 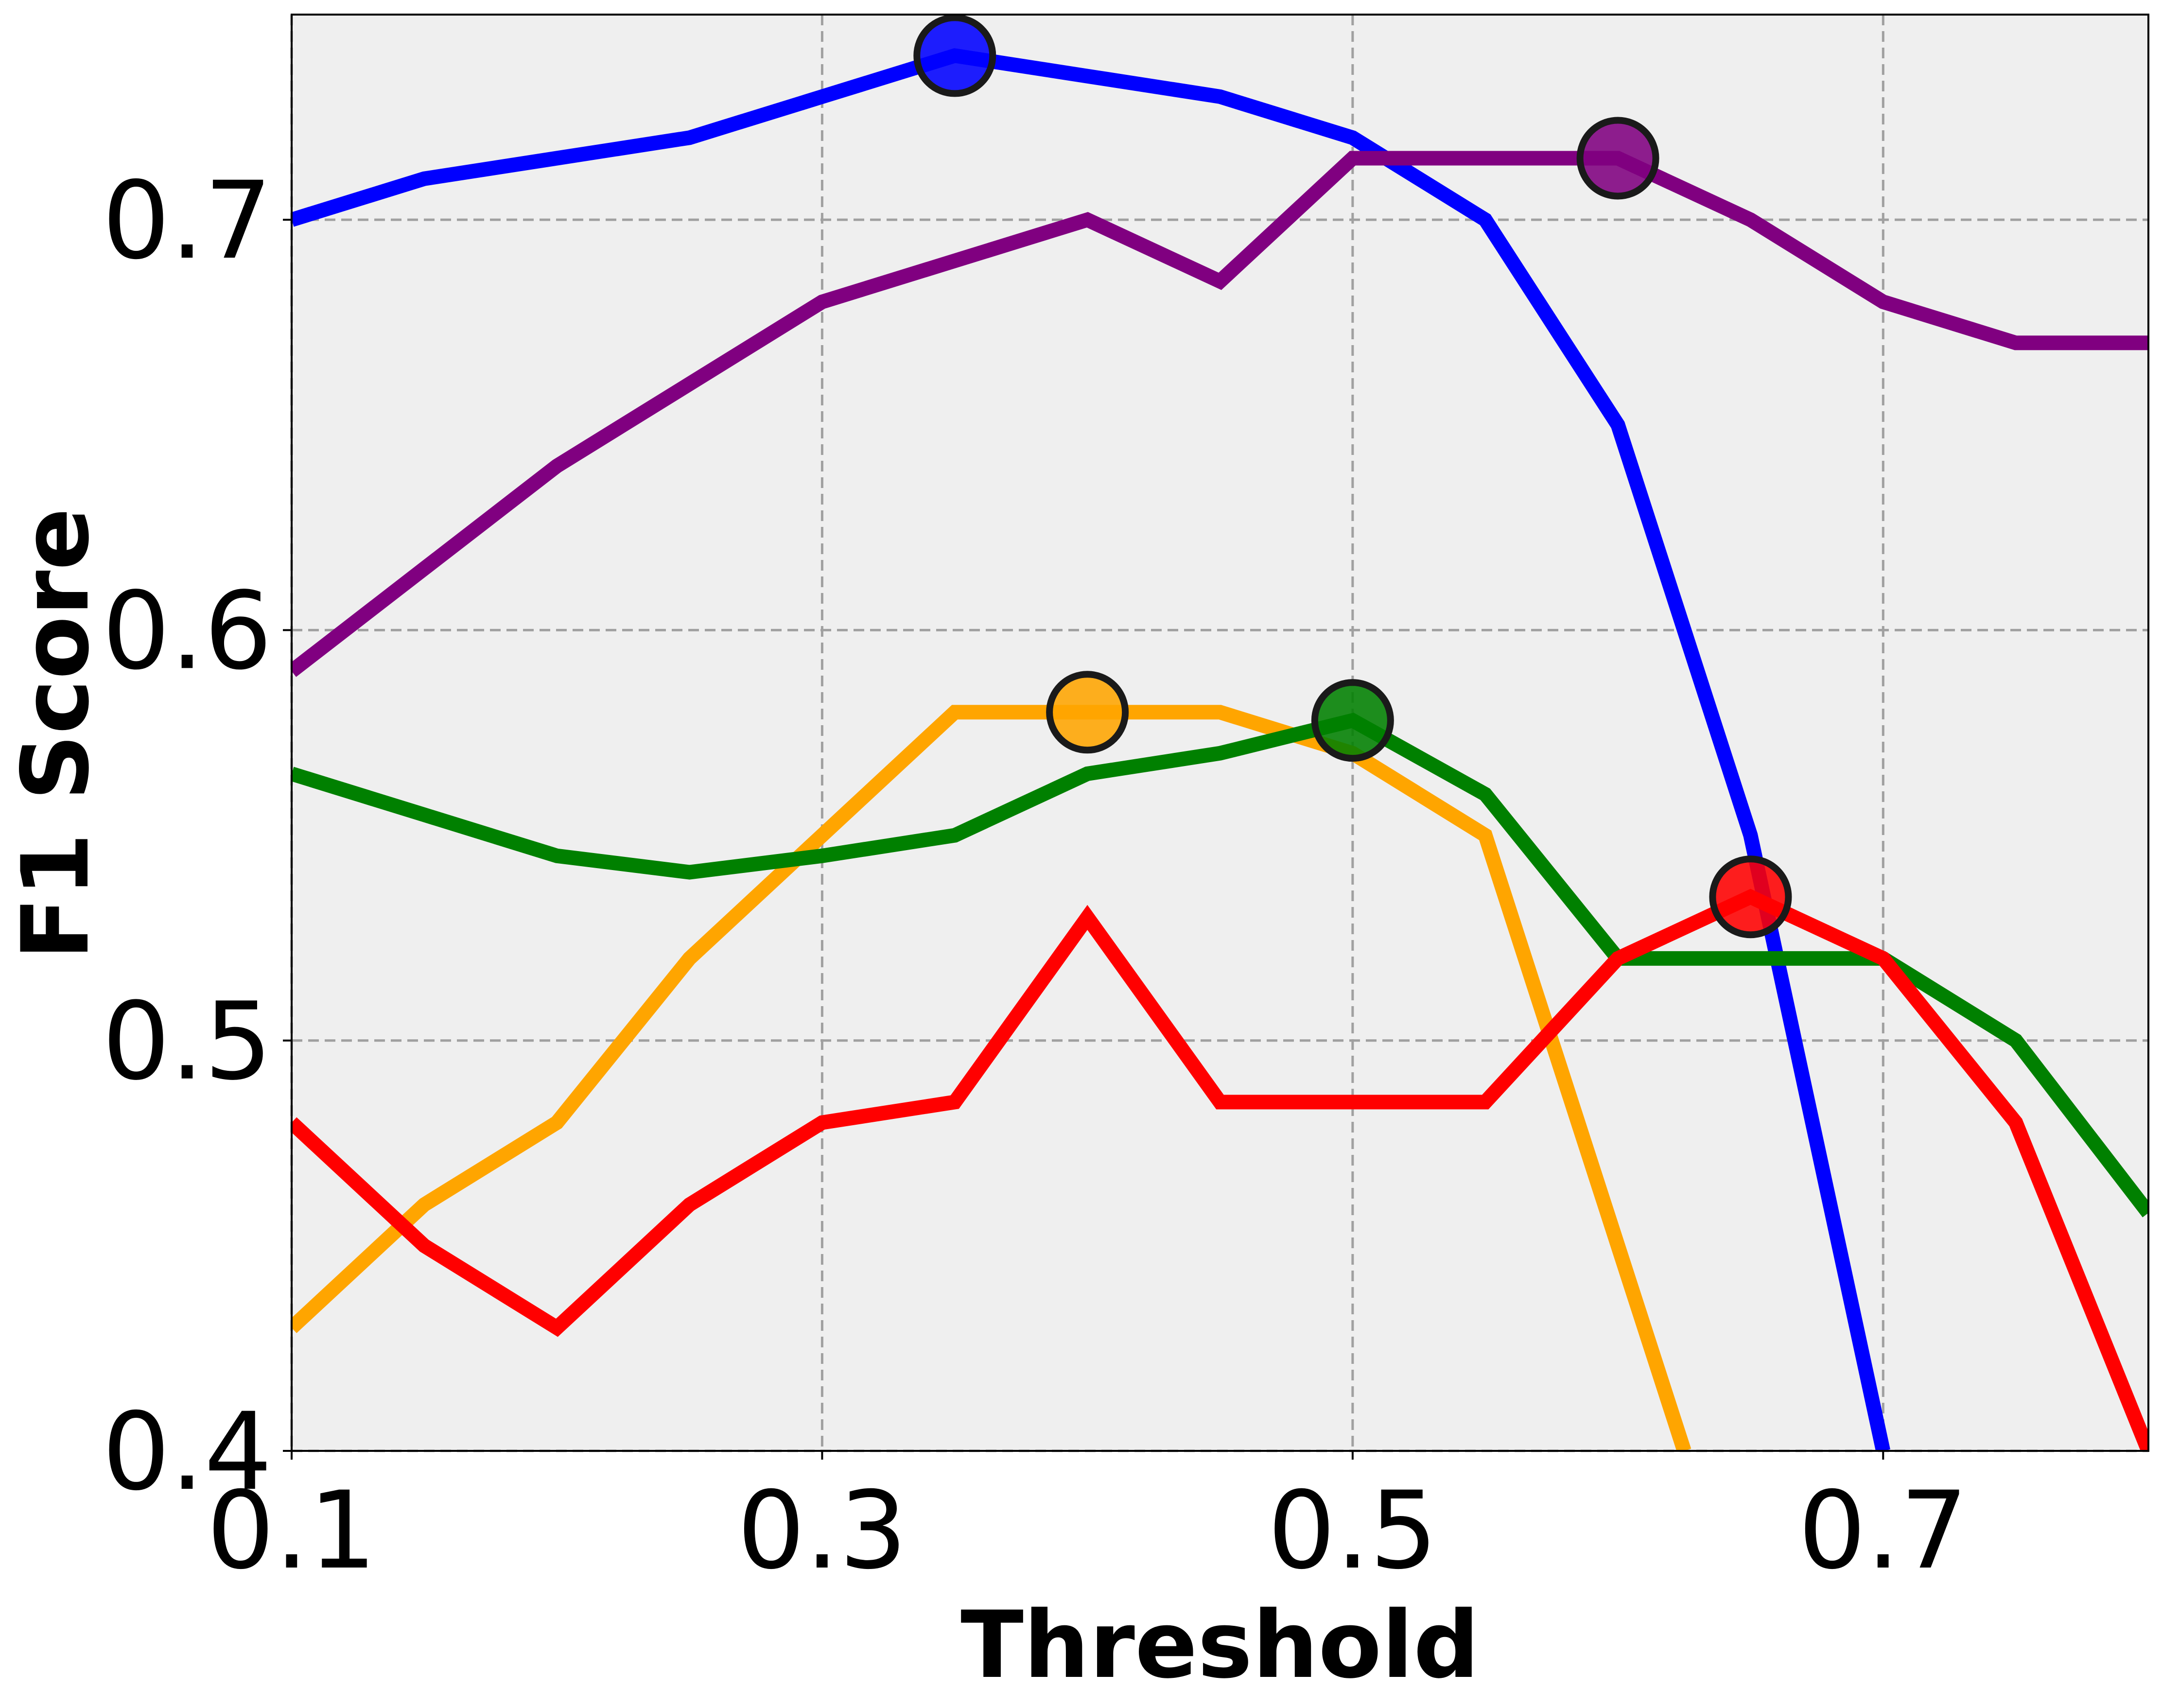 What do you see at coordinates (187, 1042) in the screenshot?
I see `y-tick-label: 0.5` at bounding box center [187, 1042].